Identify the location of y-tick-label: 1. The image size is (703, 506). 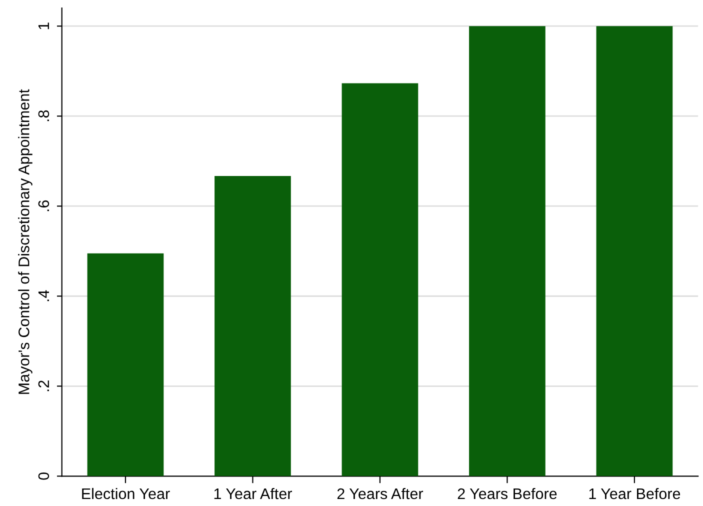
(43, 26).